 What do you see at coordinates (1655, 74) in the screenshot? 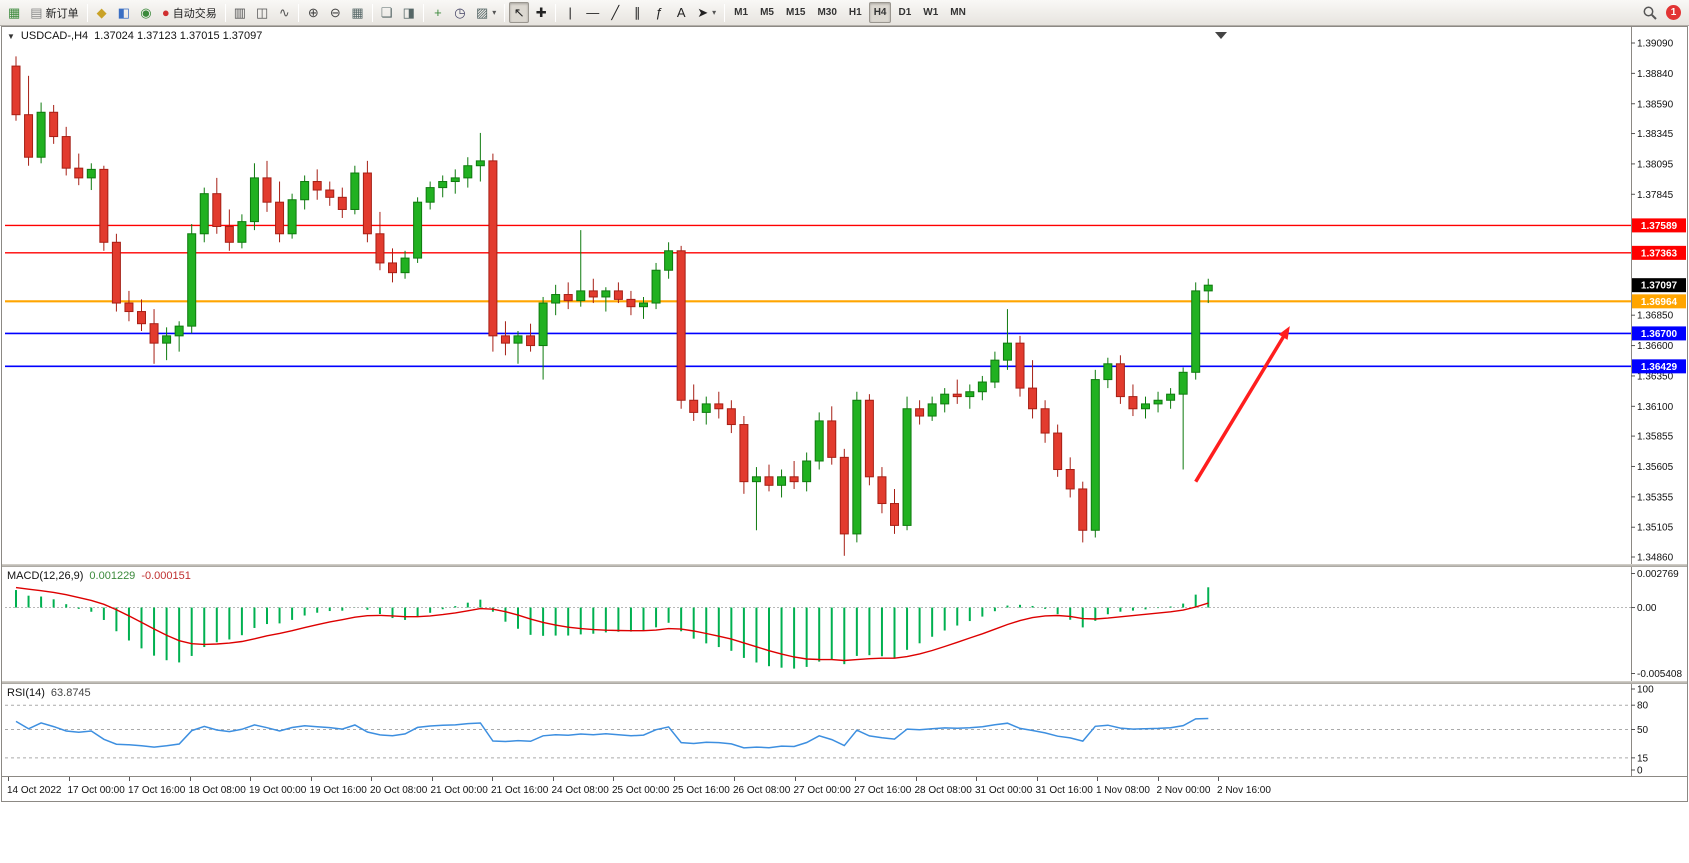
I see `svg-text: 1.38840` at bounding box center [1655, 74].